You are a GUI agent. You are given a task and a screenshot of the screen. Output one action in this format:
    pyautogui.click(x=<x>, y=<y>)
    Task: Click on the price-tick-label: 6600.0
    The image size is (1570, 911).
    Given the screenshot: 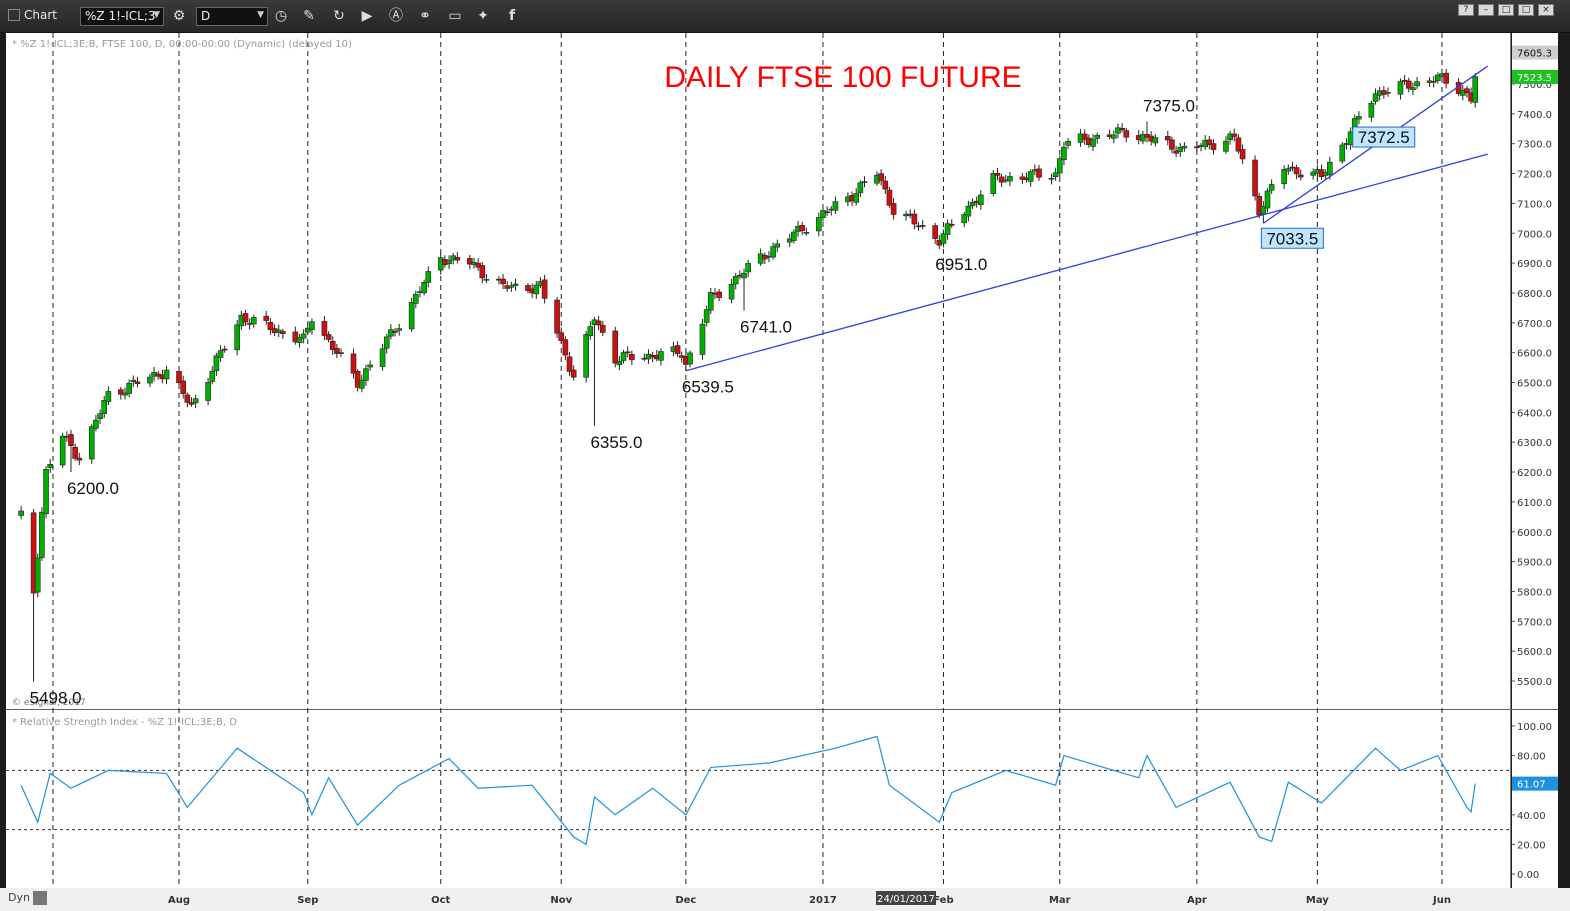 What is the action you would take?
    pyautogui.click(x=1534, y=354)
    